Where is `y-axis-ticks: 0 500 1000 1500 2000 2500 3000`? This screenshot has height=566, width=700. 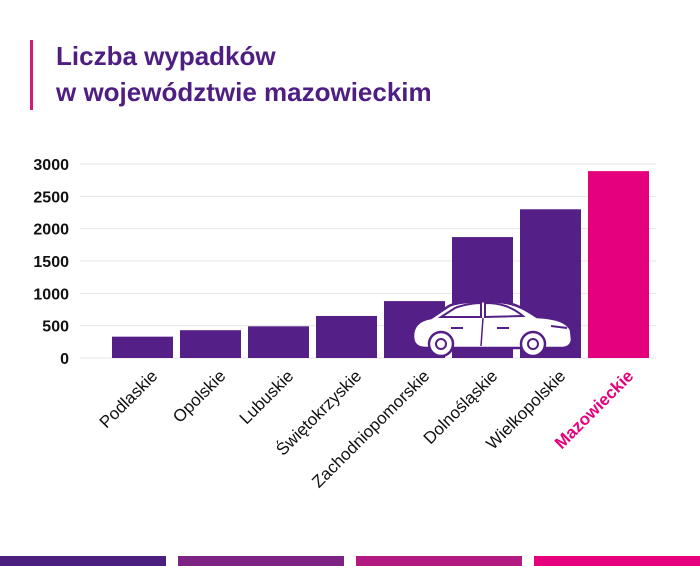
y-axis-ticks: 0 500 1000 1500 2000 2500 3000 is located at coordinates (51, 262).